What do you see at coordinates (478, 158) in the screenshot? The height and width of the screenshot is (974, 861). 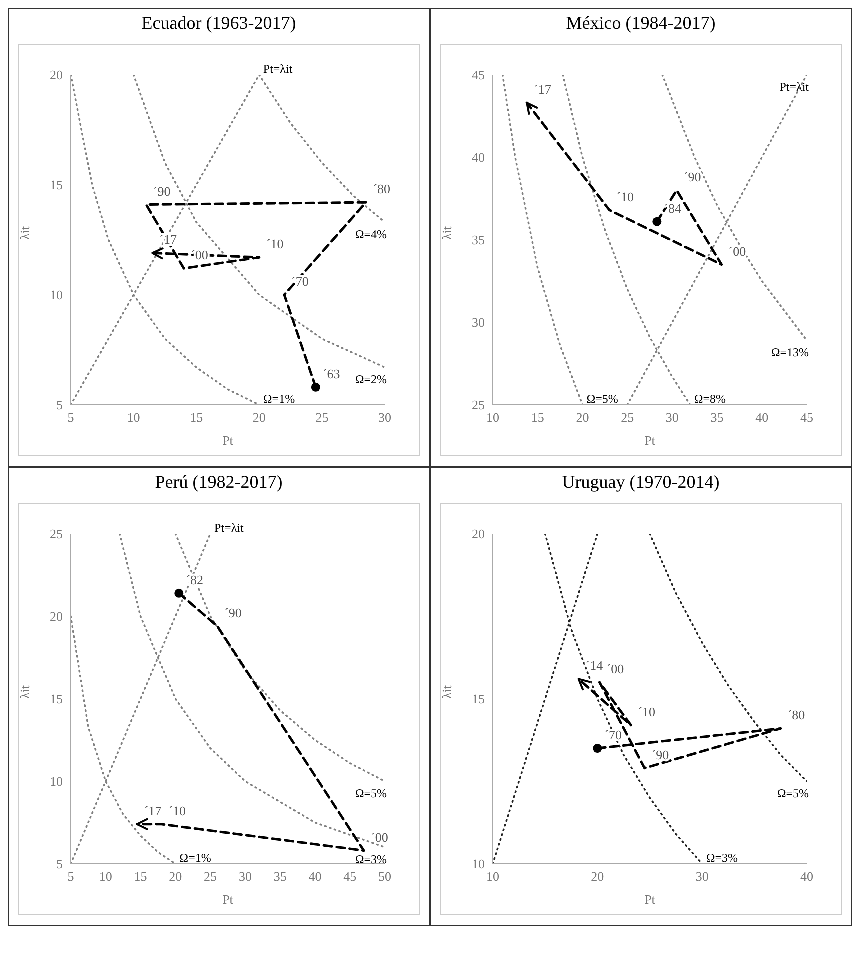 I see `y-tick-label: 40` at bounding box center [478, 158].